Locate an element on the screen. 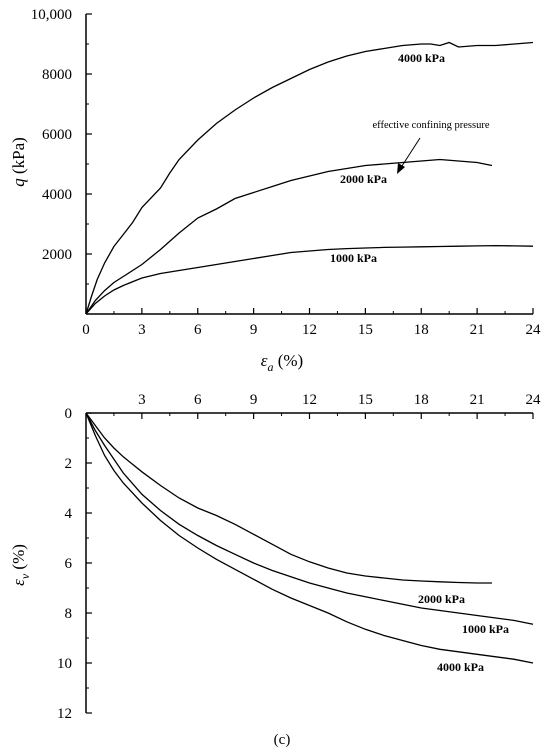  bottom-y-axis-title: εv (%) is located at coordinates (20, 565).